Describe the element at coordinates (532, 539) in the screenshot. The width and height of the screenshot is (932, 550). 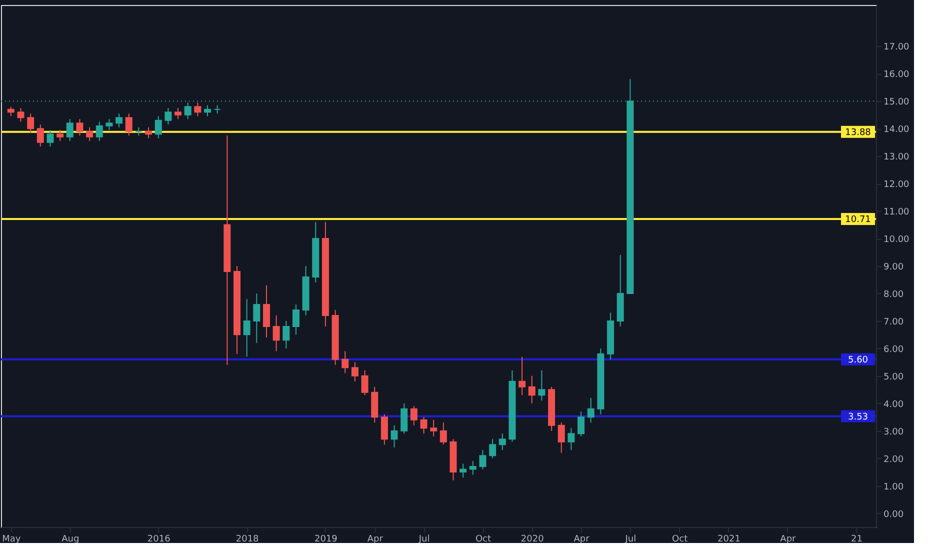
I see `x-tick-label: 2020` at that location.